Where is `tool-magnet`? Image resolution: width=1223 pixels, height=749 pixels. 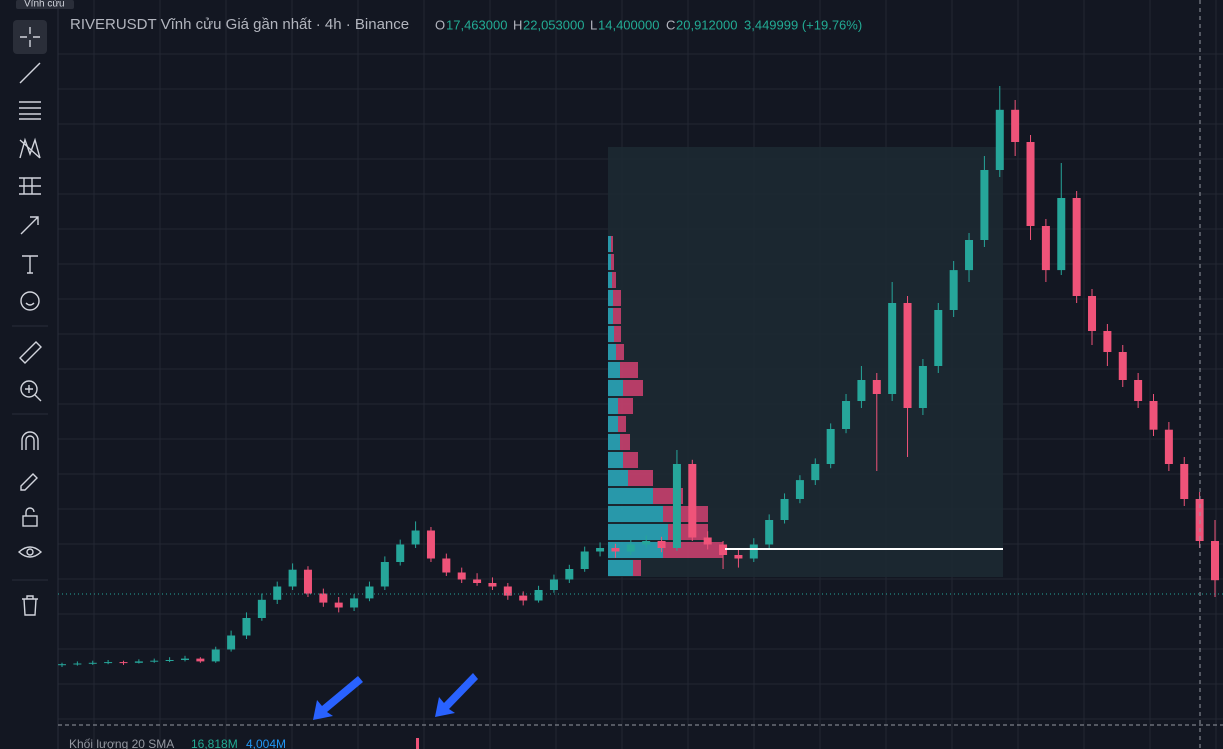 tool-magnet is located at coordinates (30, 440).